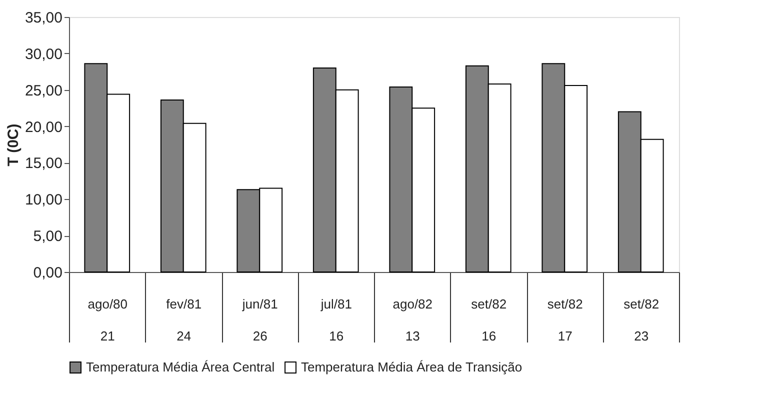  What do you see at coordinates (489, 320) in the screenshot?
I see `category-label: set/82 16` at bounding box center [489, 320].